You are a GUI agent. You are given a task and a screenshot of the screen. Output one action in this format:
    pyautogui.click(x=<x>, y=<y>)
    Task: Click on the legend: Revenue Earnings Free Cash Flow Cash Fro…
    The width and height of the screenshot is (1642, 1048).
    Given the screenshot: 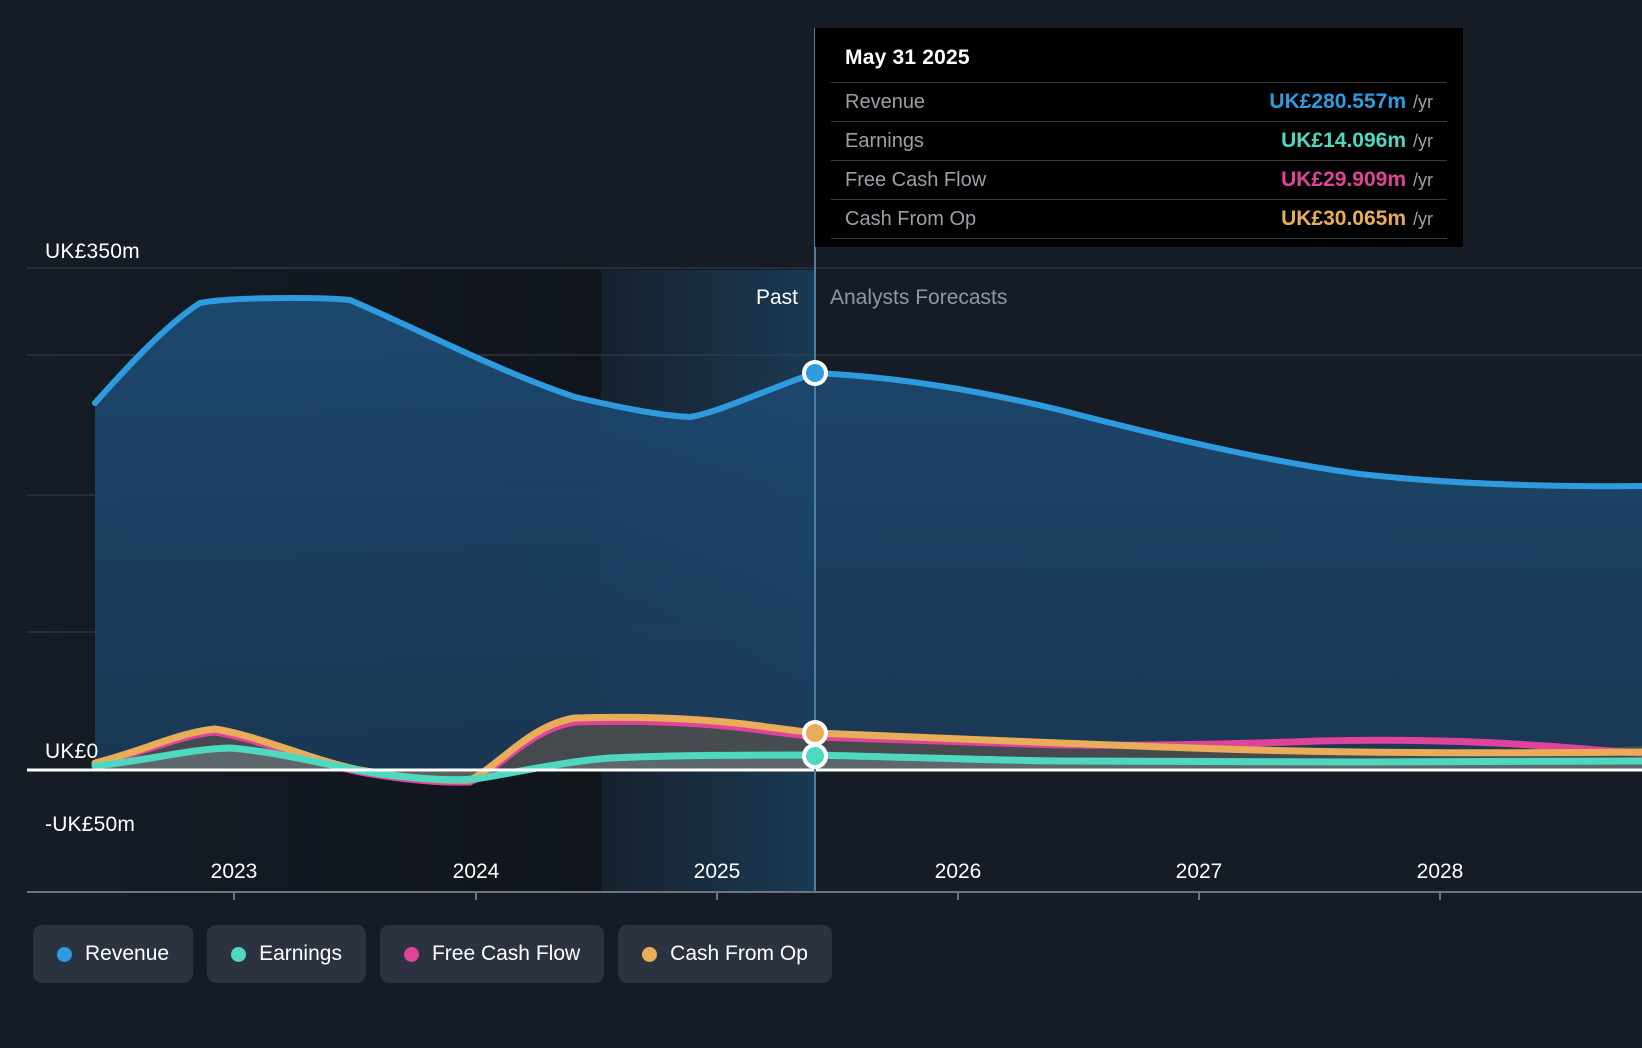 What is the action you would take?
    pyautogui.click(x=432, y=954)
    